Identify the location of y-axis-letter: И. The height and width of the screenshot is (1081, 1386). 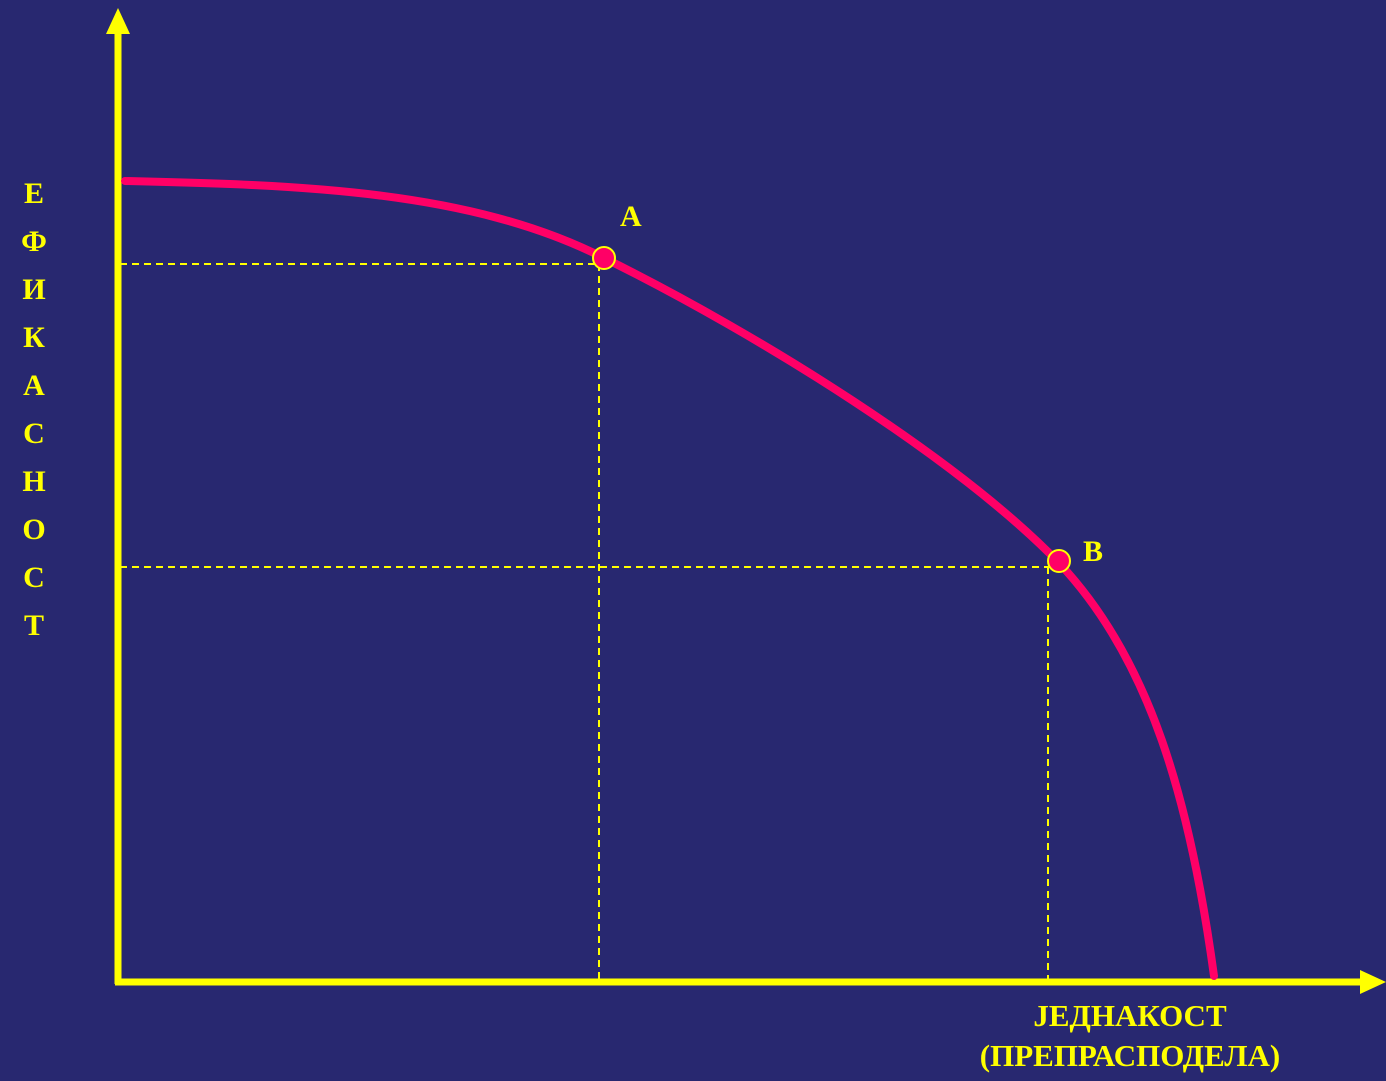
(34, 289).